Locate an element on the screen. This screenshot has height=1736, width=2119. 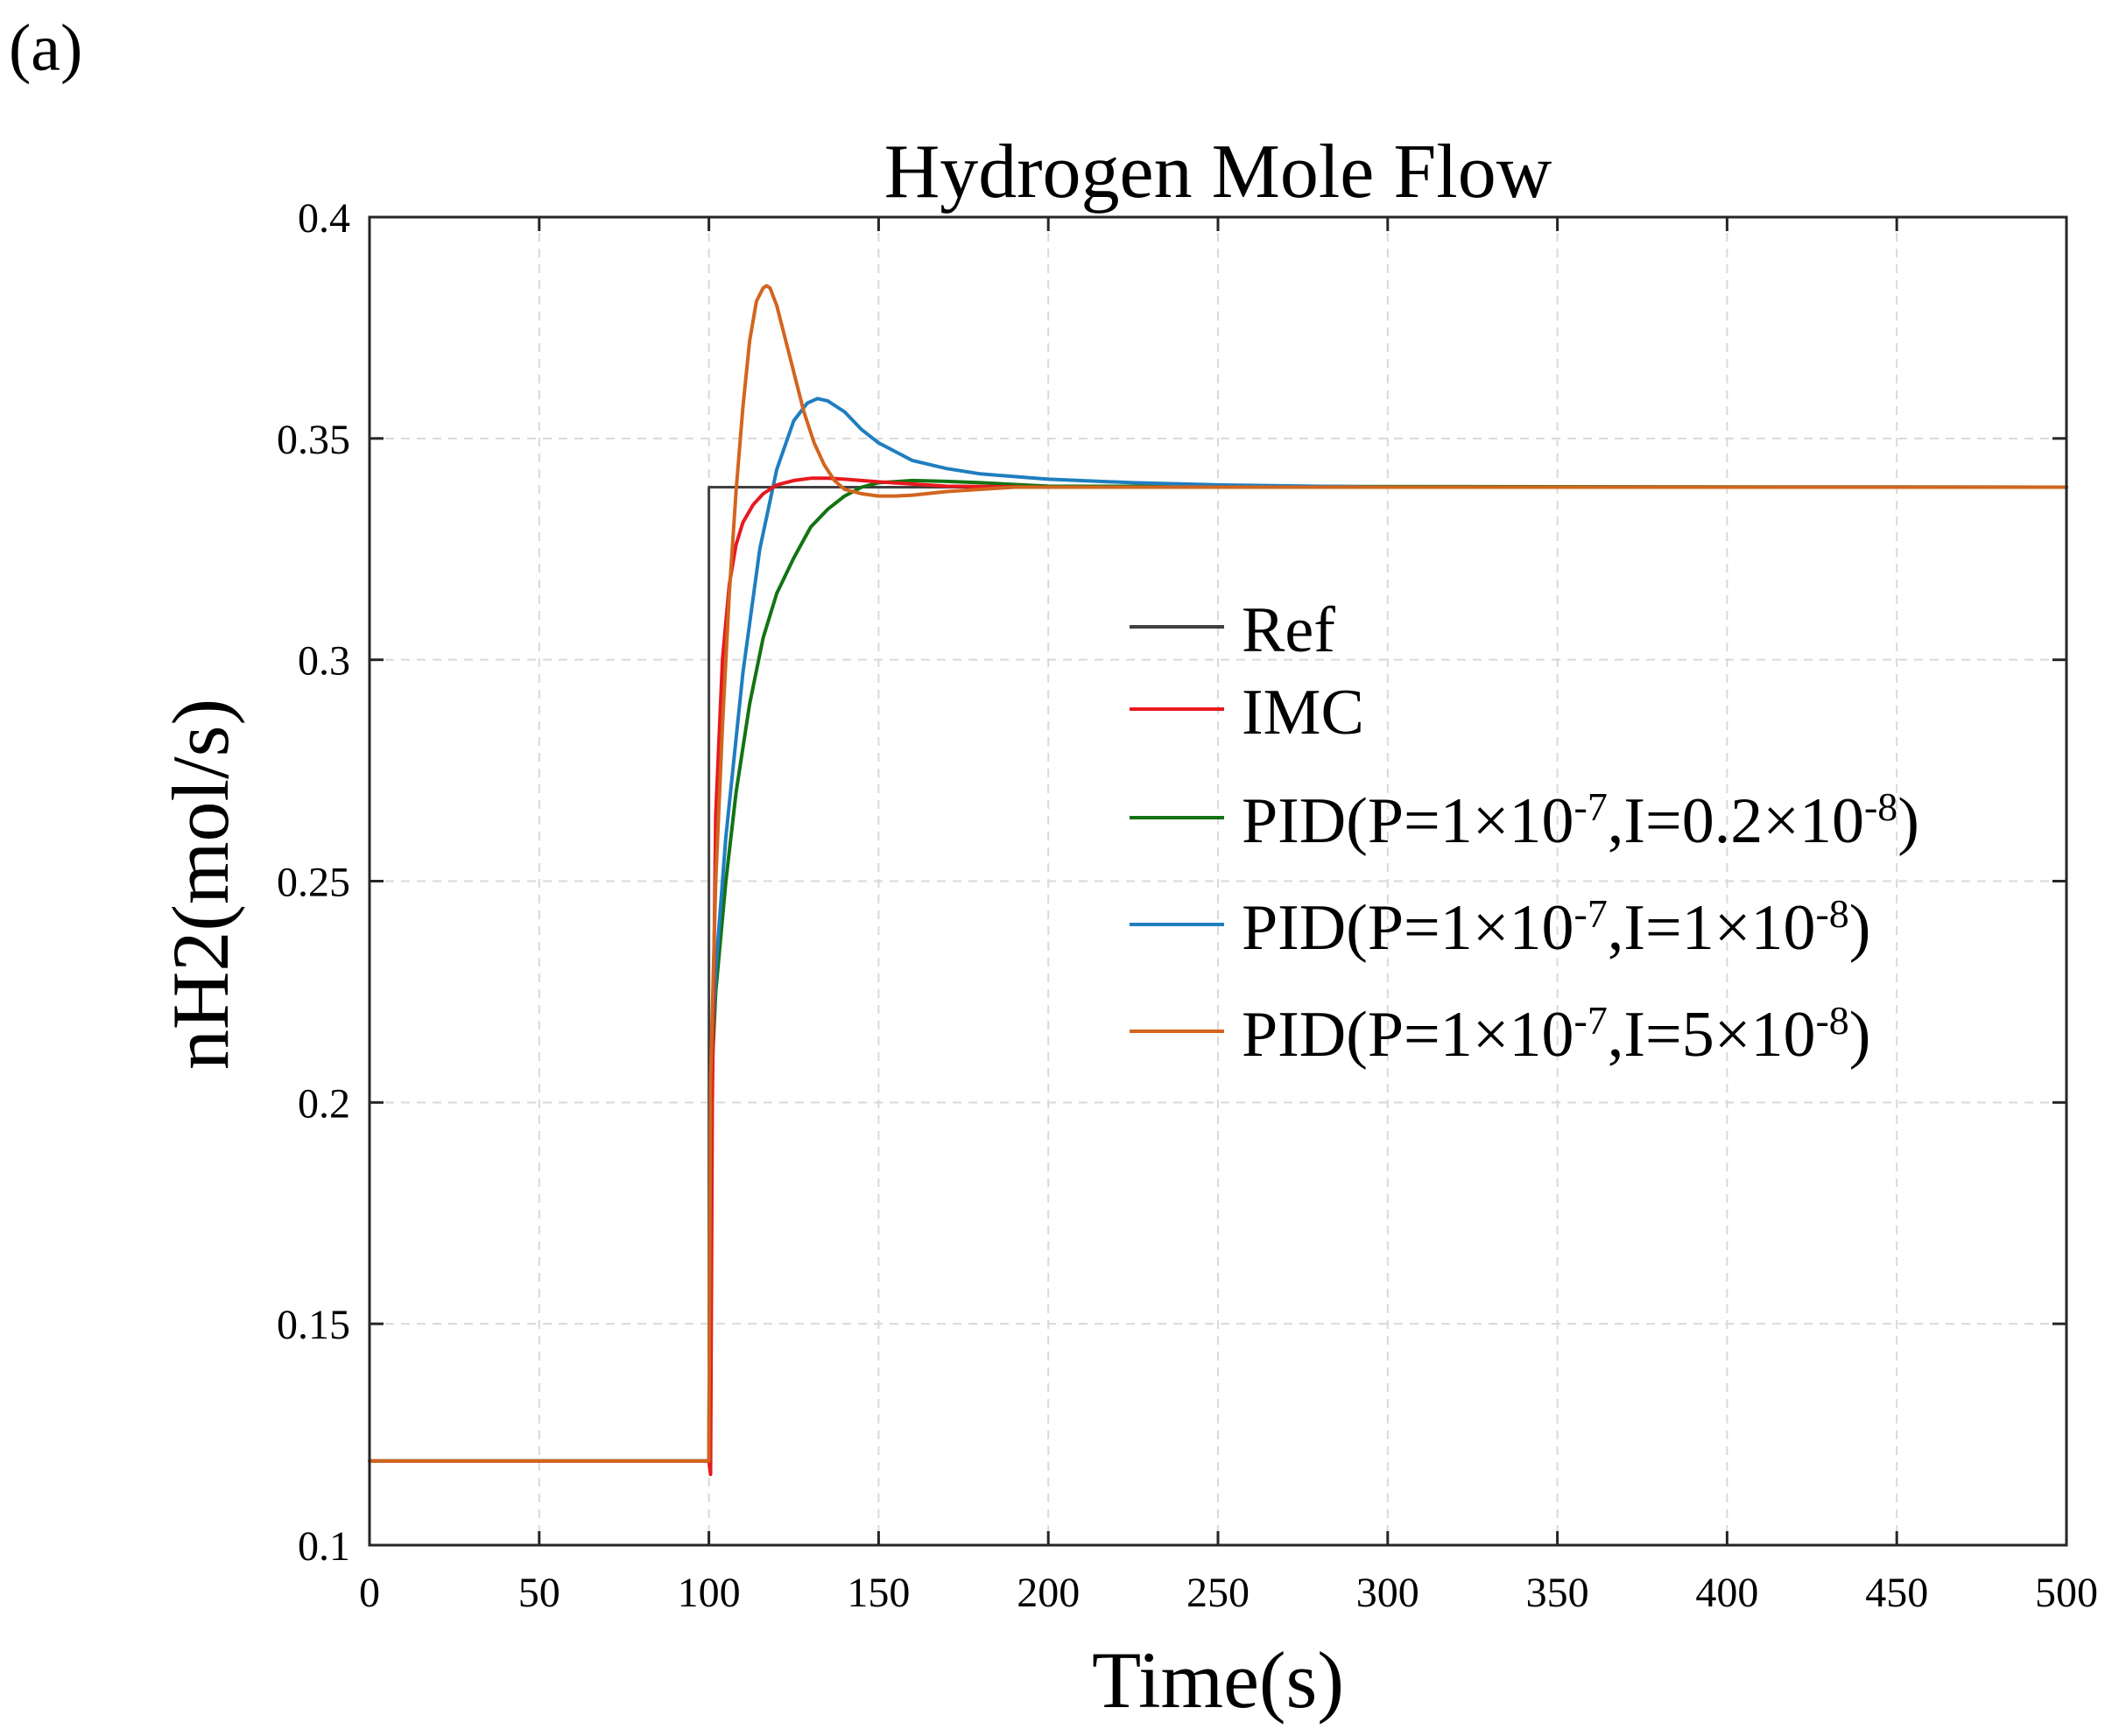
x-axis-label: Time(s) is located at coordinates (1218, 1680).